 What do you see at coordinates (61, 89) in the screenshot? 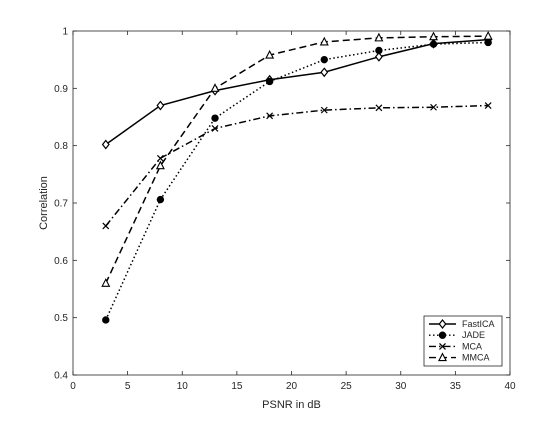
I see `y-tick-label: 0.9` at bounding box center [61, 89].